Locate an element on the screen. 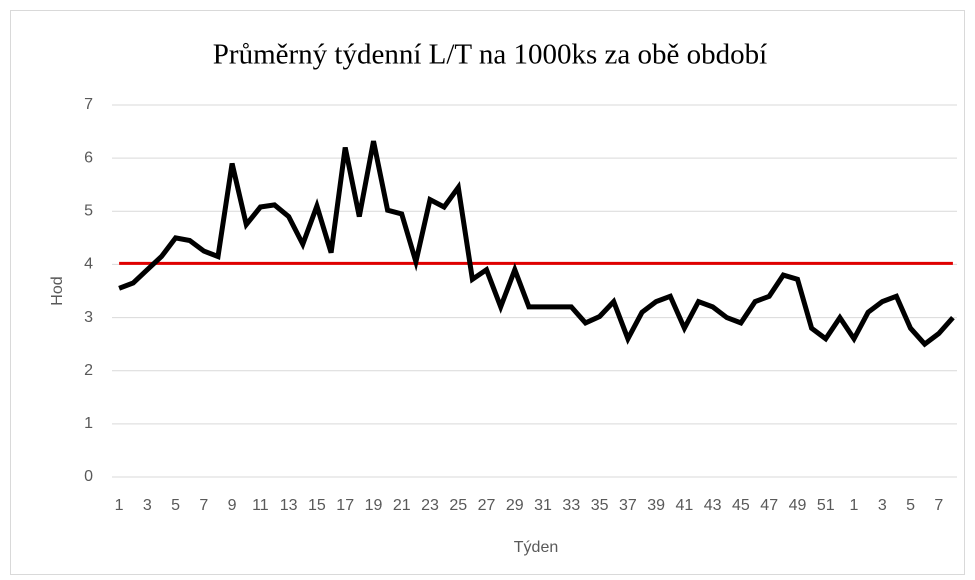 This screenshot has width=975, height=580. x-tick-label: 9 is located at coordinates (232, 505).